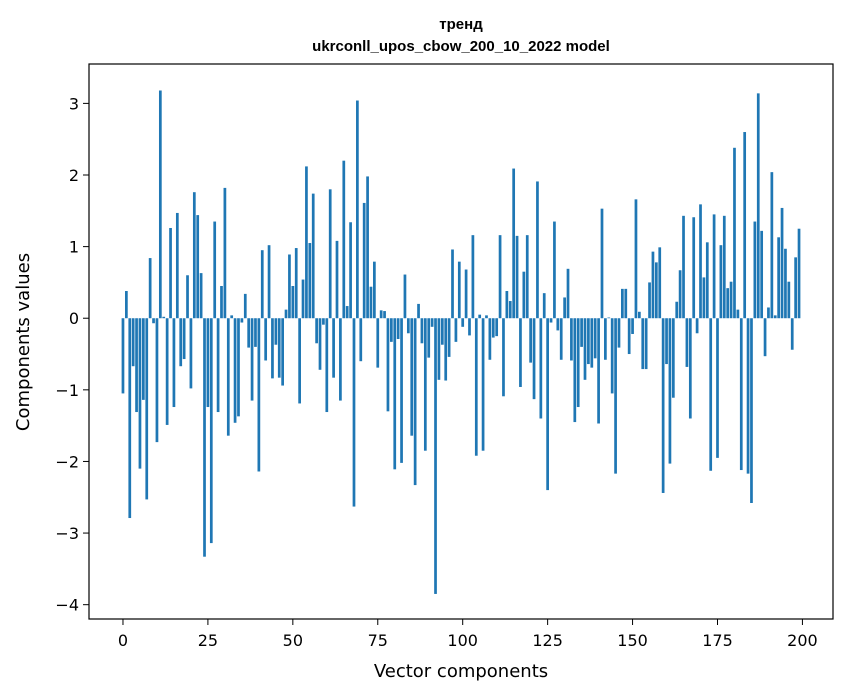 The height and width of the screenshot is (696, 847). I want to click on y-axis-label: Components values, so click(23, 342).